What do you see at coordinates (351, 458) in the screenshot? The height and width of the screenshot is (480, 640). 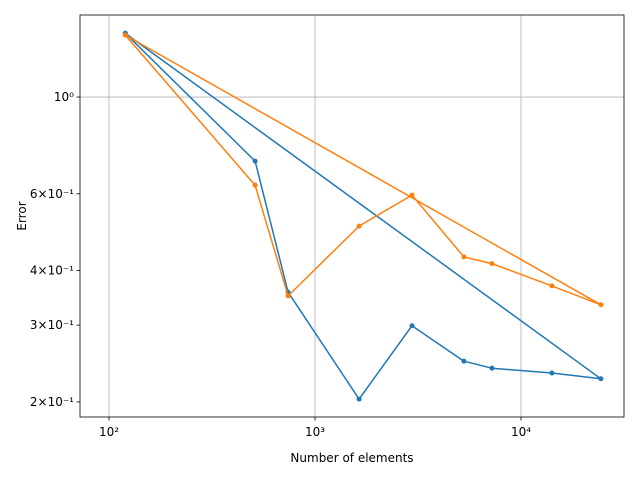 I see `x-axis-label: Number of elements` at bounding box center [351, 458].